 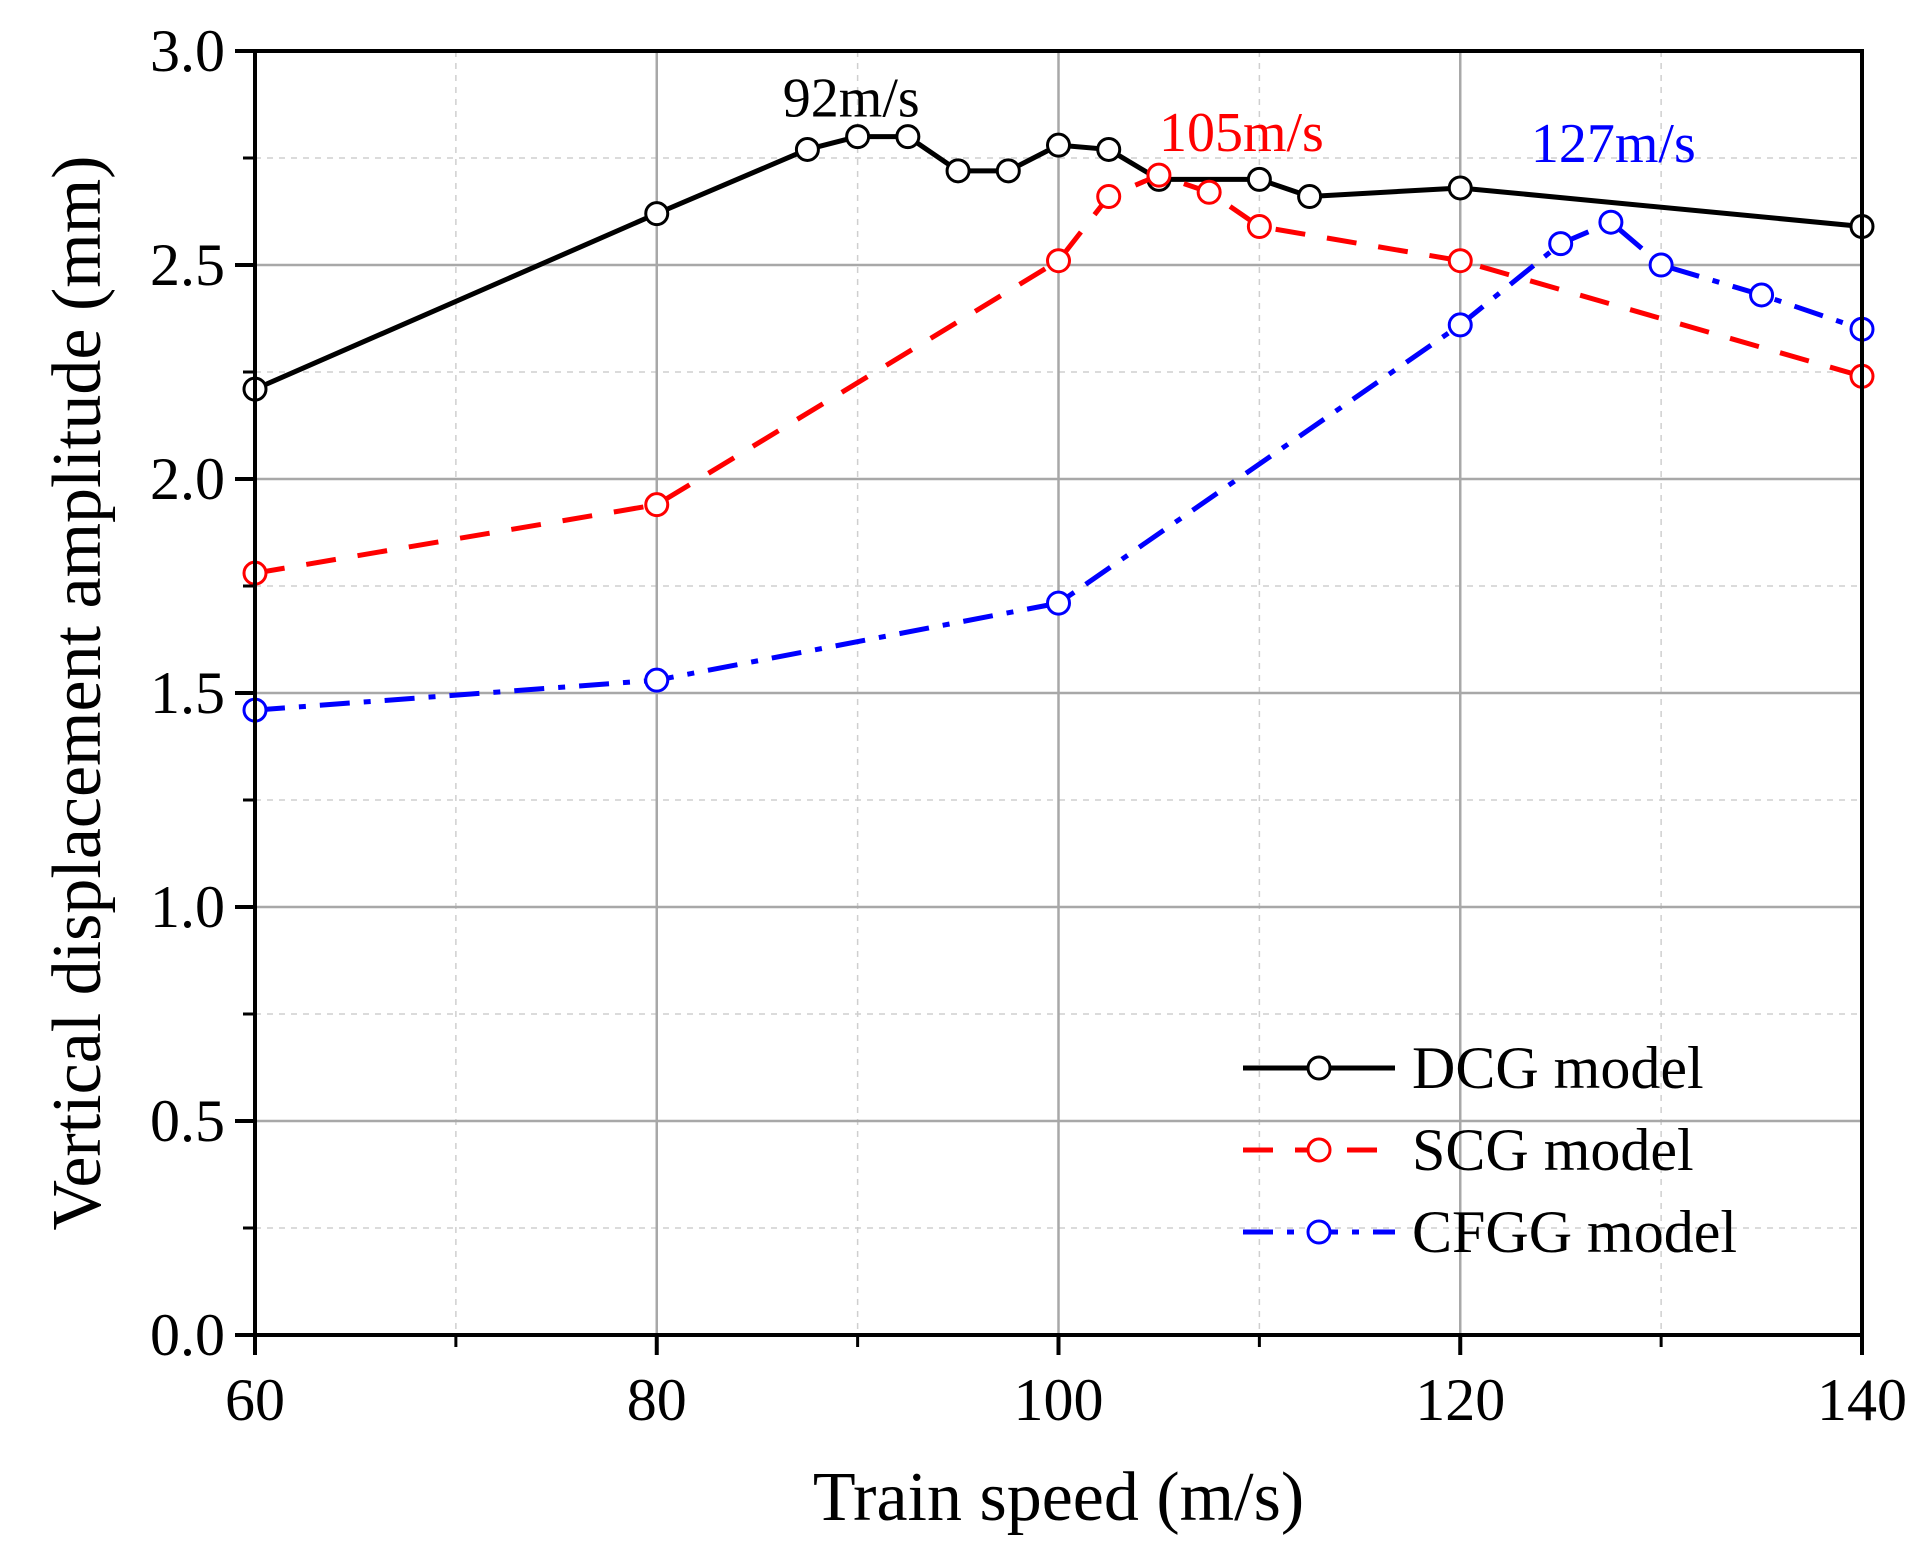 What do you see at coordinates (255, 1400) in the screenshot?
I see `x-tick-label: 60` at bounding box center [255, 1400].